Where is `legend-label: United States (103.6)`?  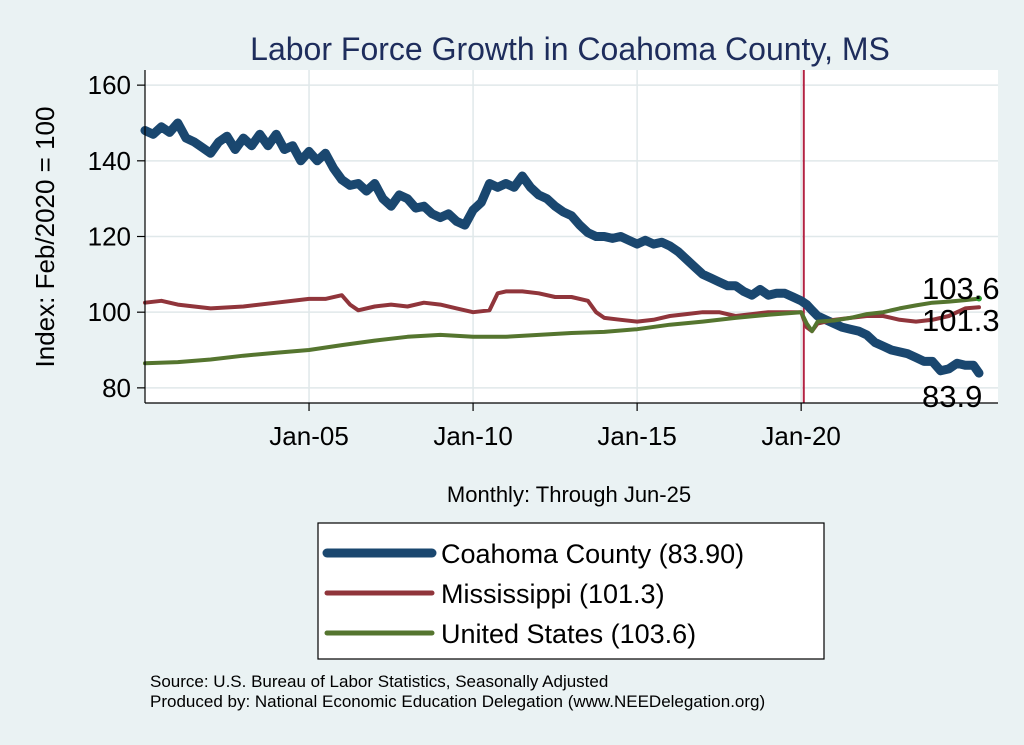 legend-label: United States (103.6) is located at coordinates (568, 634).